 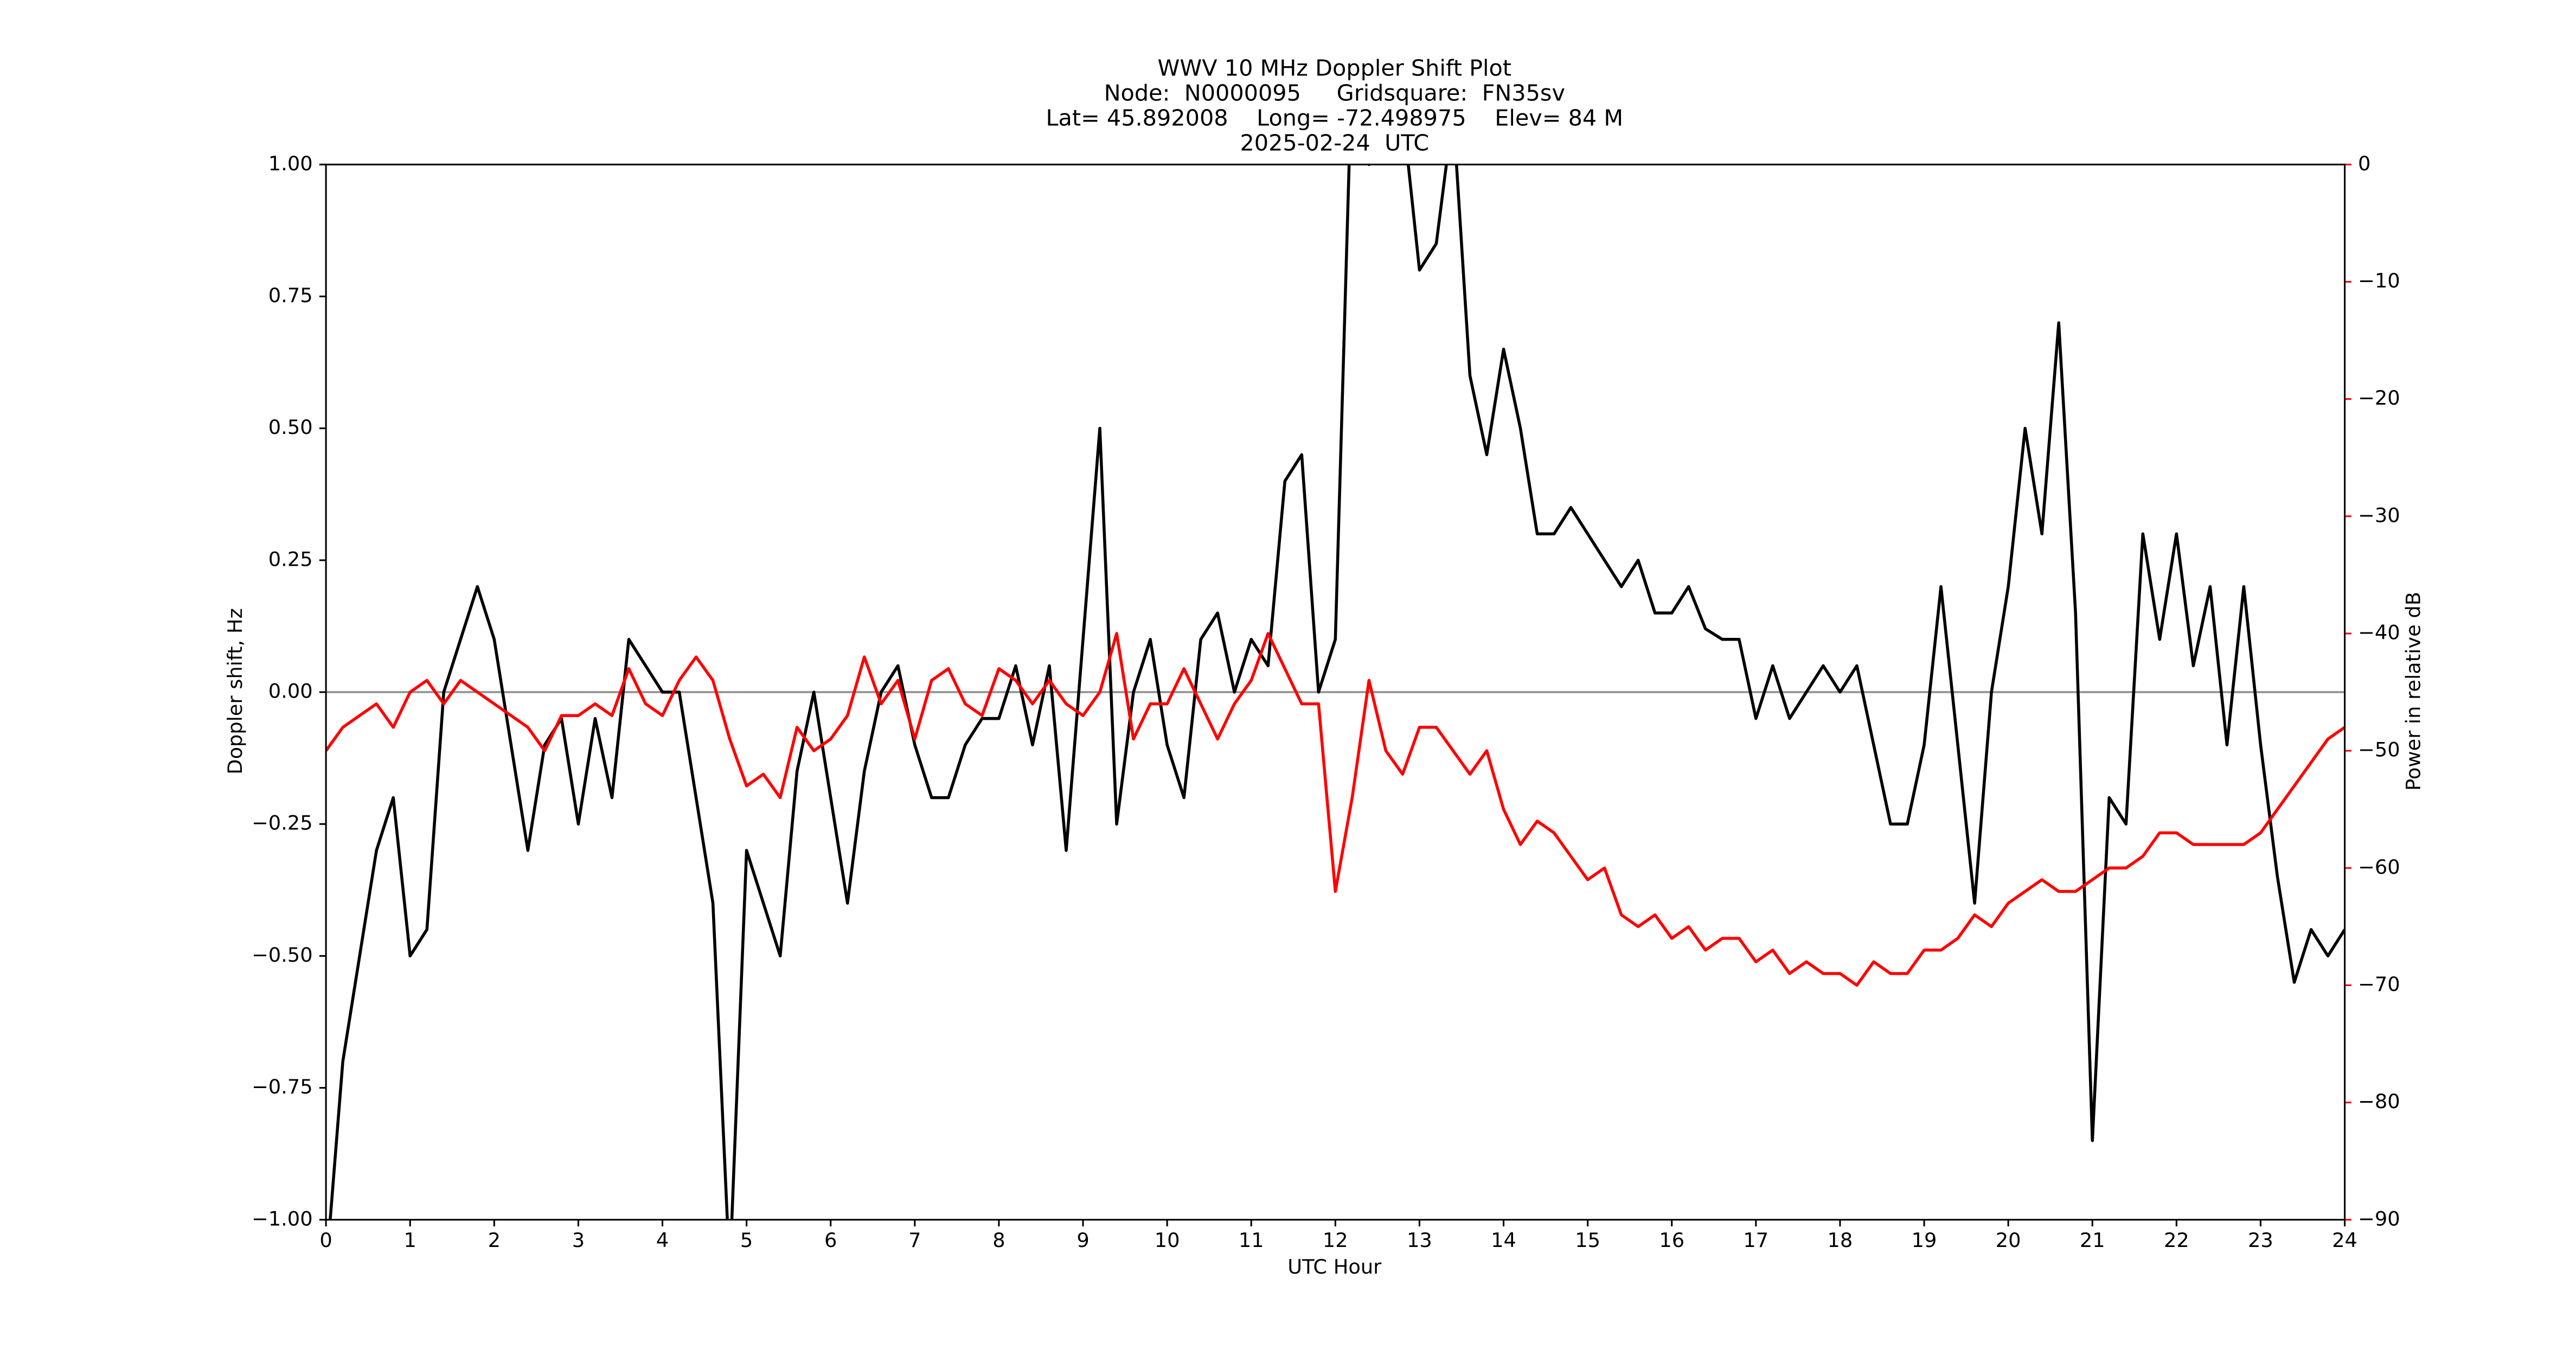 What do you see at coordinates (2413, 691) in the screenshot?
I see `y2-axis-label: Power in relative dB` at bounding box center [2413, 691].